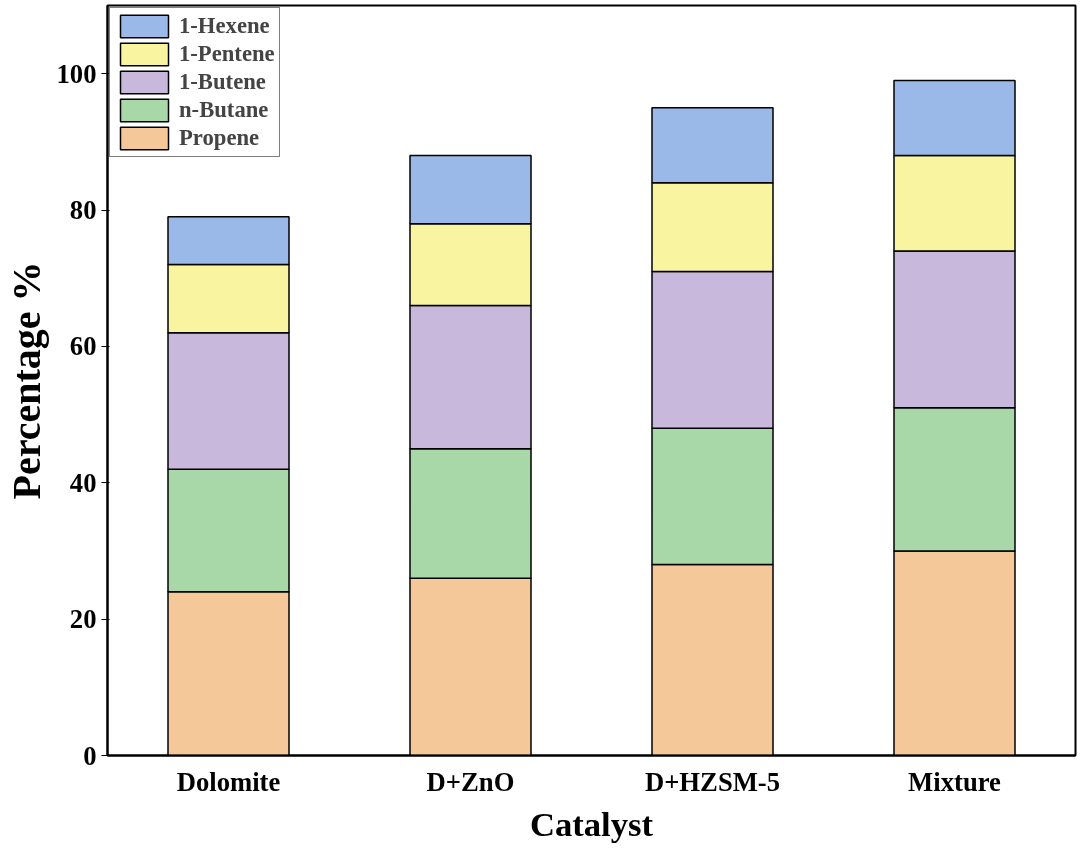 Image resolution: width=1087 pixels, height=851 pixels. What do you see at coordinates (712, 781) in the screenshot?
I see `x-tick-label: D+HZSM-5` at bounding box center [712, 781].